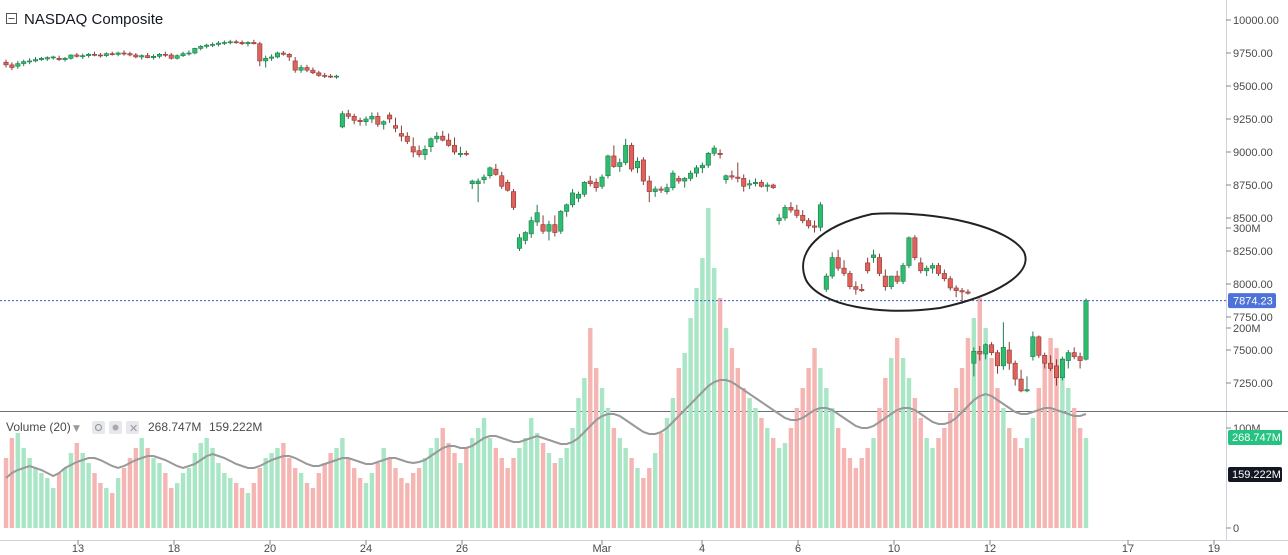 The height and width of the screenshot is (555, 1288). What do you see at coordinates (1247, 229) in the screenshot?
I see `volume-tick-label: 300M` at bounding box center [1247, 229].